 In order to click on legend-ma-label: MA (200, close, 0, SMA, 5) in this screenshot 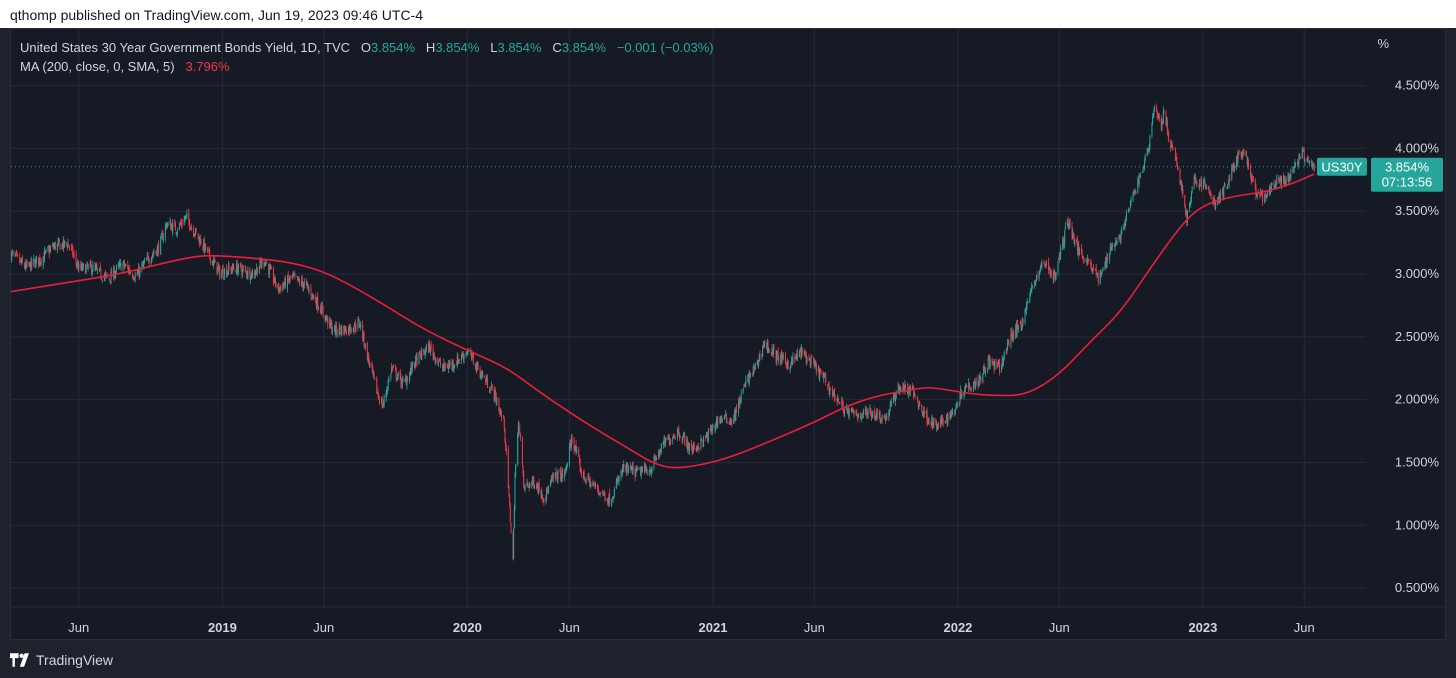, I will do `click(97, 66)`.